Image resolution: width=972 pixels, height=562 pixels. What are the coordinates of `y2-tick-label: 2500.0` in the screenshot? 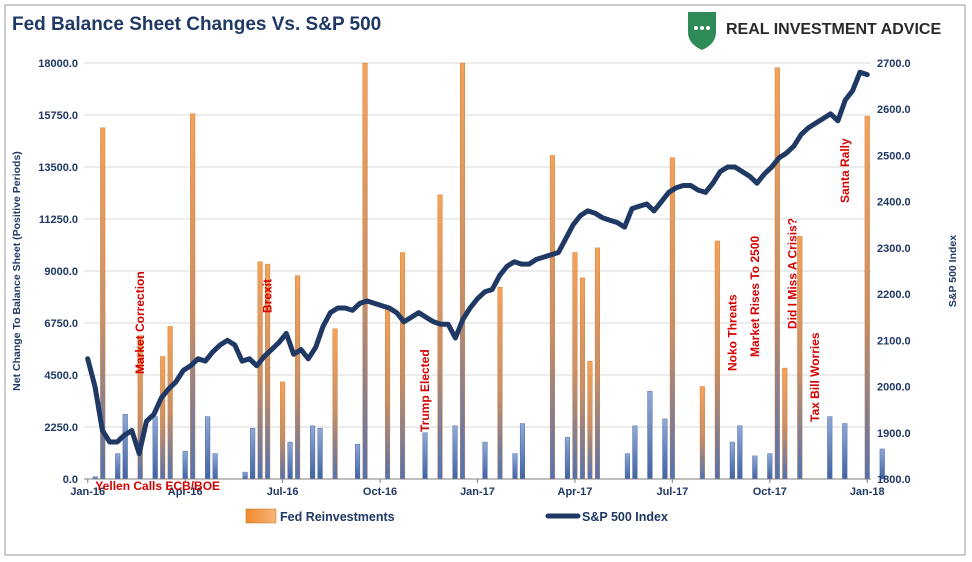 It's located at (894, 156).